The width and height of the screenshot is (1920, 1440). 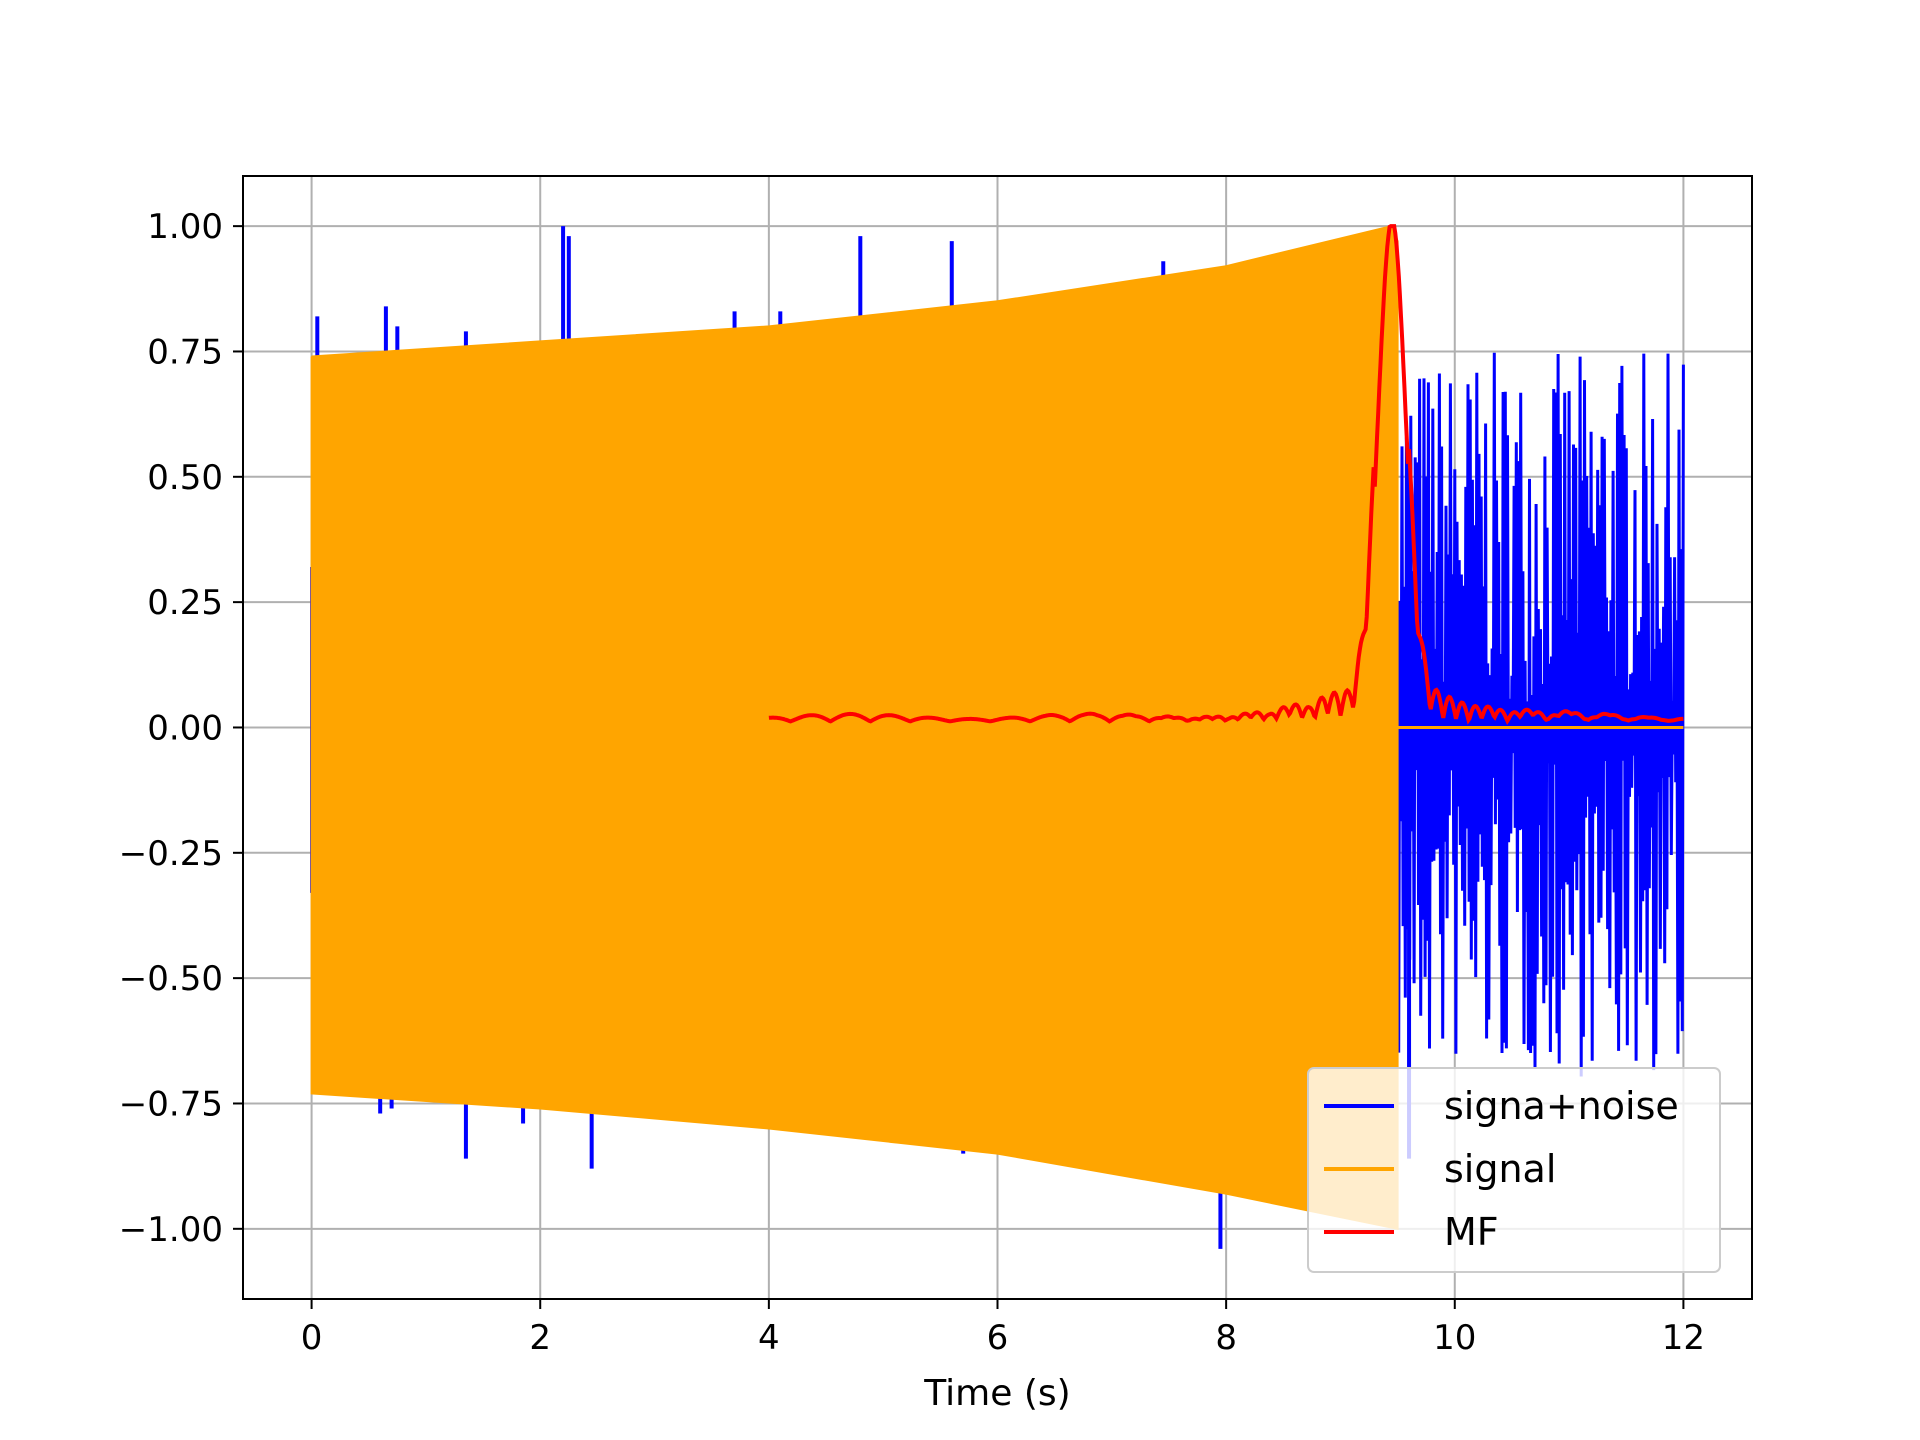 What do you see at coordinates (185, 478) in the screenshot?
I see `y-tick-label: 0.50` at bounding box center [185, 478].